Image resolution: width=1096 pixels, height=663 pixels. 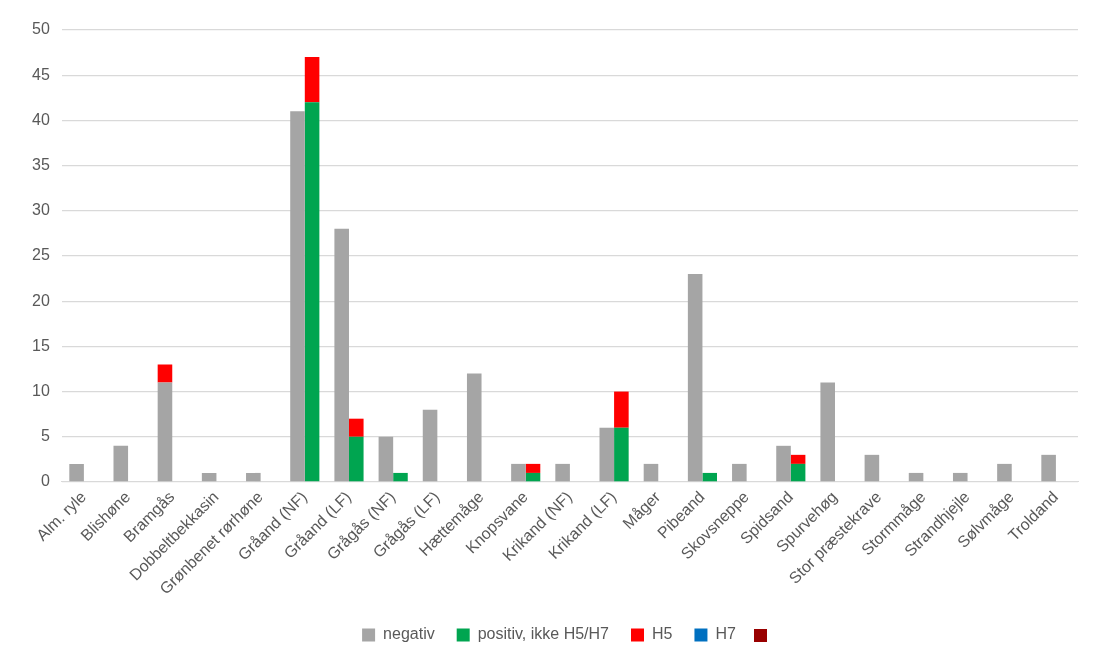 What do you see at coordinates (45, 481) in the screenshot?
I see `y-tick-label: 0` at bounding box center [45, 481].